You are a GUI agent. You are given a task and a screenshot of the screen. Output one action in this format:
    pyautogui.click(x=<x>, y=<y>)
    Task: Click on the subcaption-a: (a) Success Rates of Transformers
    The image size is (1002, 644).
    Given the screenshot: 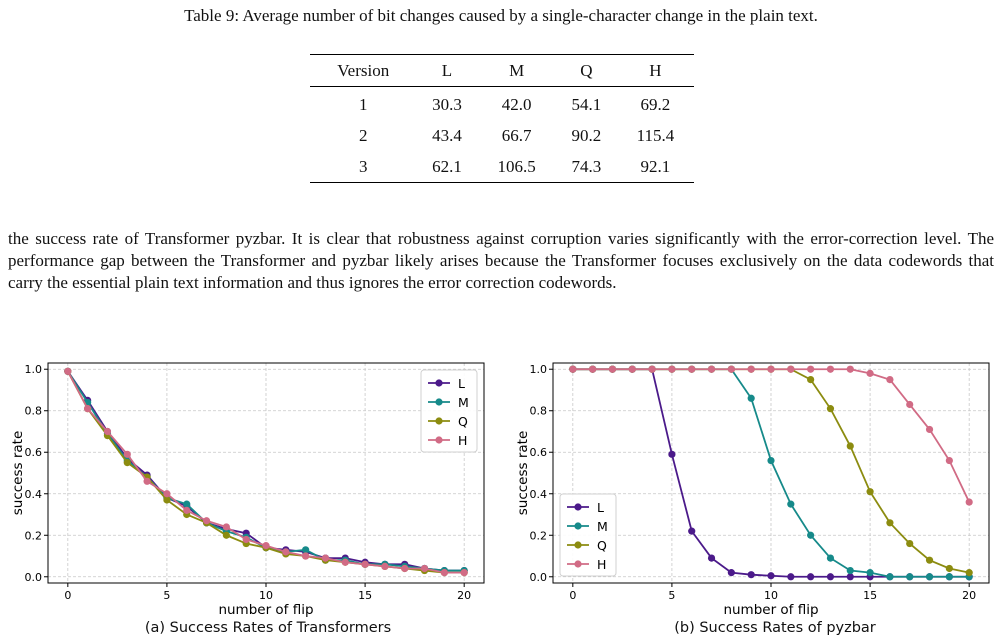 What is the action you would take?
    pyautogui.click(x=268, y=628)
    